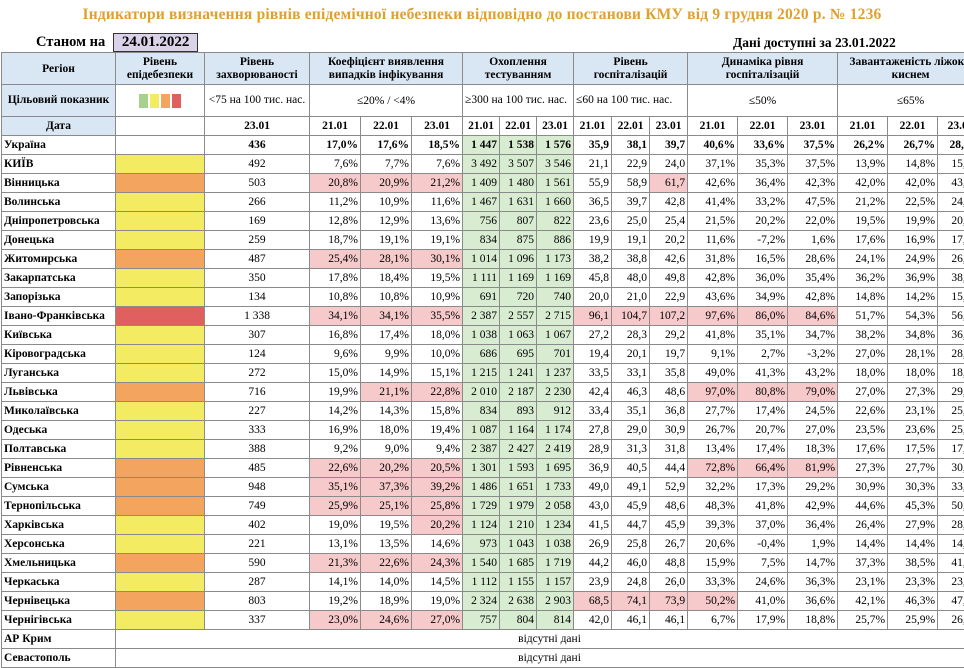 The image size is (964, 668). I want to click on date-header-cell: 21.01, so click(593, 126).